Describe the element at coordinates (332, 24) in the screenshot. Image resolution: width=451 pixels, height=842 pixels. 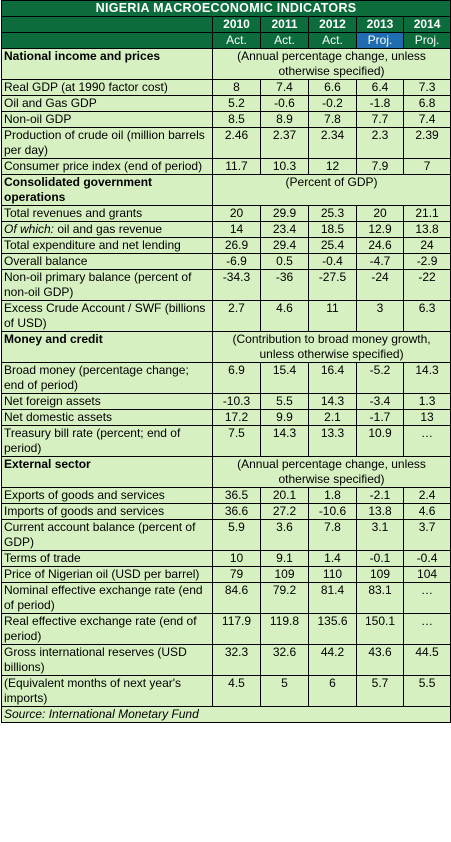
I see `year-header: 2012` at that location.